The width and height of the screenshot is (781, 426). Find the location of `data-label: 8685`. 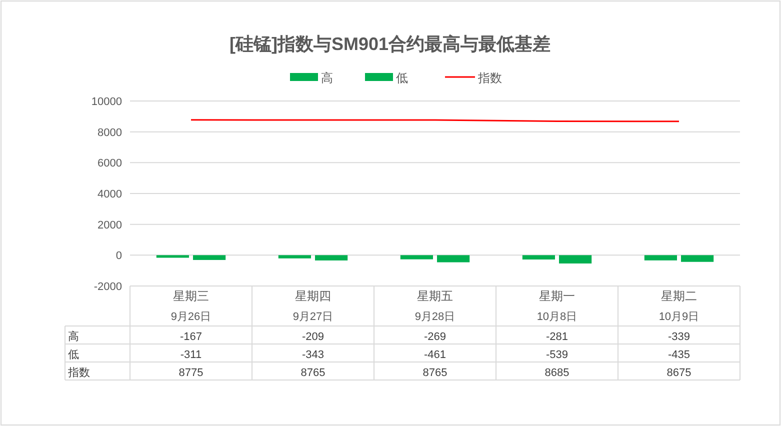

data-label: 8685 is located at coordinates (557, 373).